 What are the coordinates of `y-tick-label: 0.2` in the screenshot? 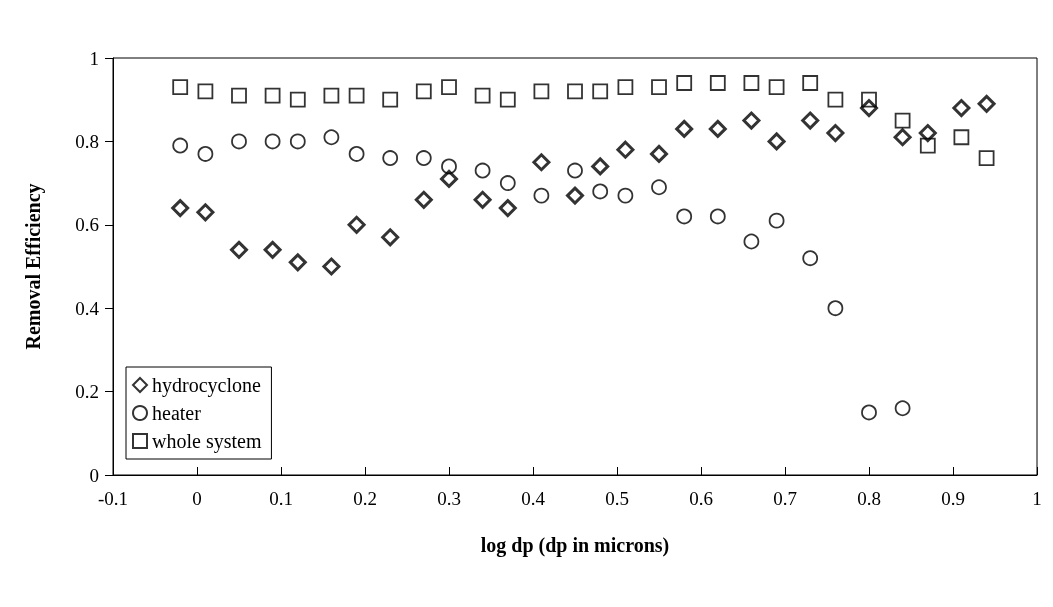 It's located at (87, 392).